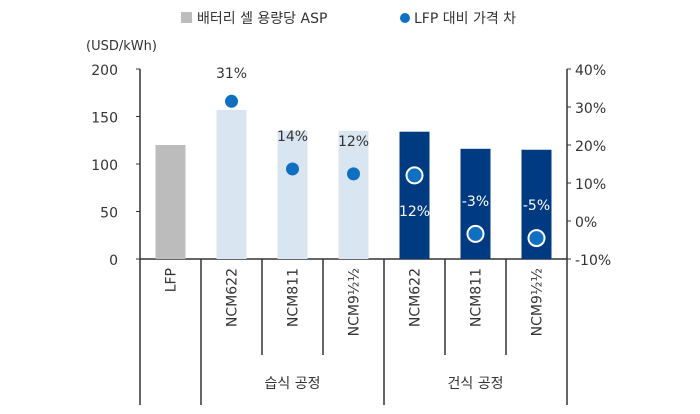  Describe the element at coordinates (109, 214) in the screenshot. I see `y-tick-label: 50` at that location.